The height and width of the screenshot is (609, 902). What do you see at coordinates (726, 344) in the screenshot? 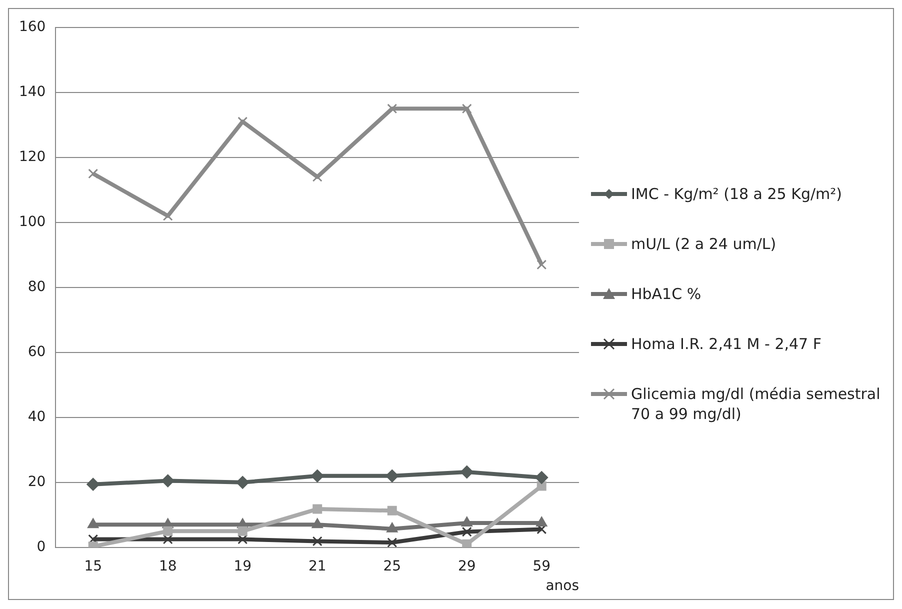
I see `legend-label: Homa I.R. 2,41 M - 2,47 F` at bounding box center [726, 344].